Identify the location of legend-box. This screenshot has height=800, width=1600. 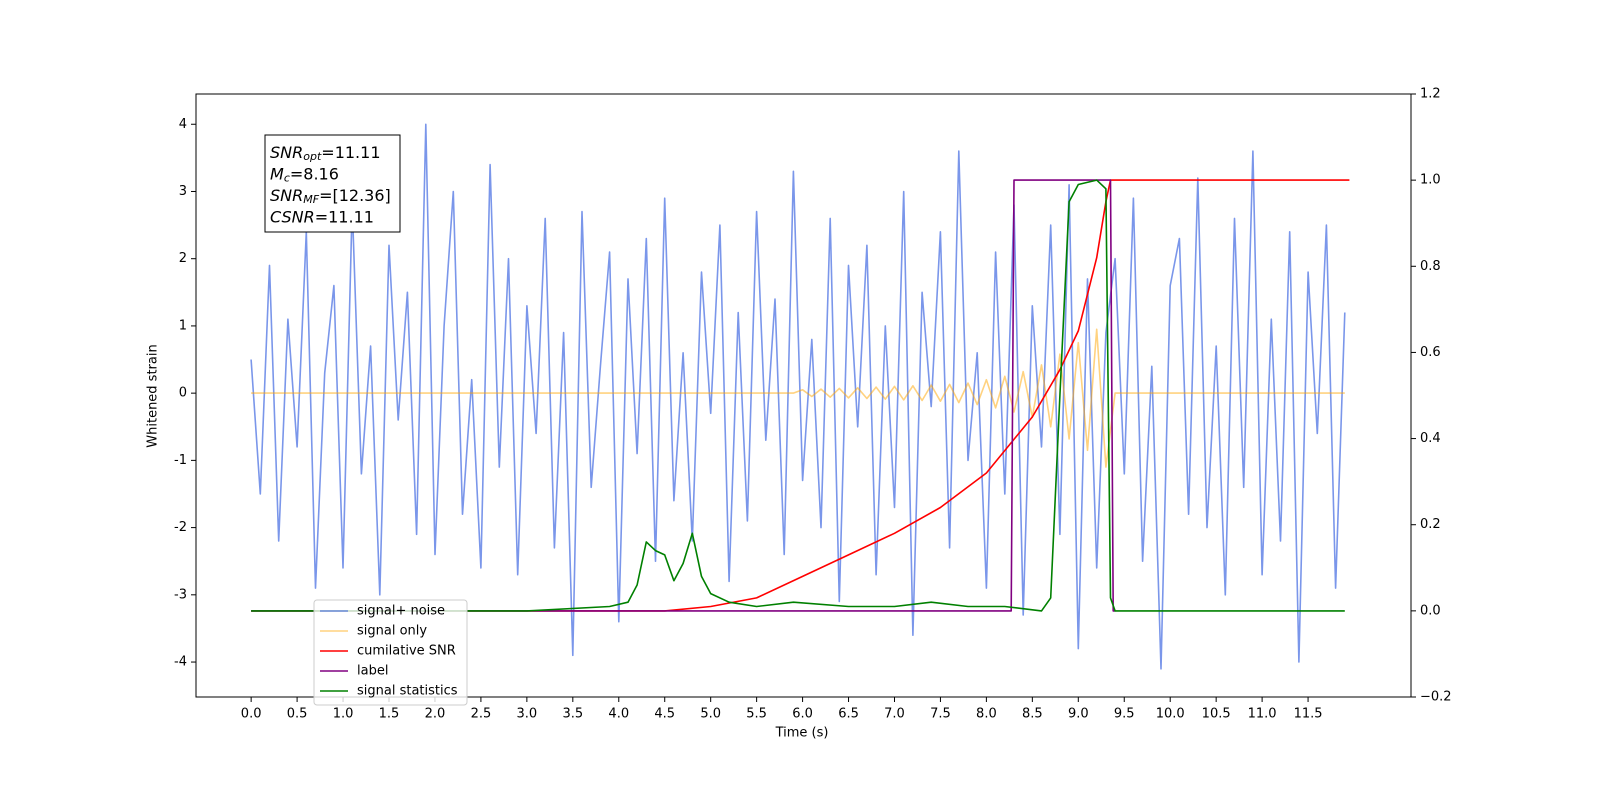
(390, 652).